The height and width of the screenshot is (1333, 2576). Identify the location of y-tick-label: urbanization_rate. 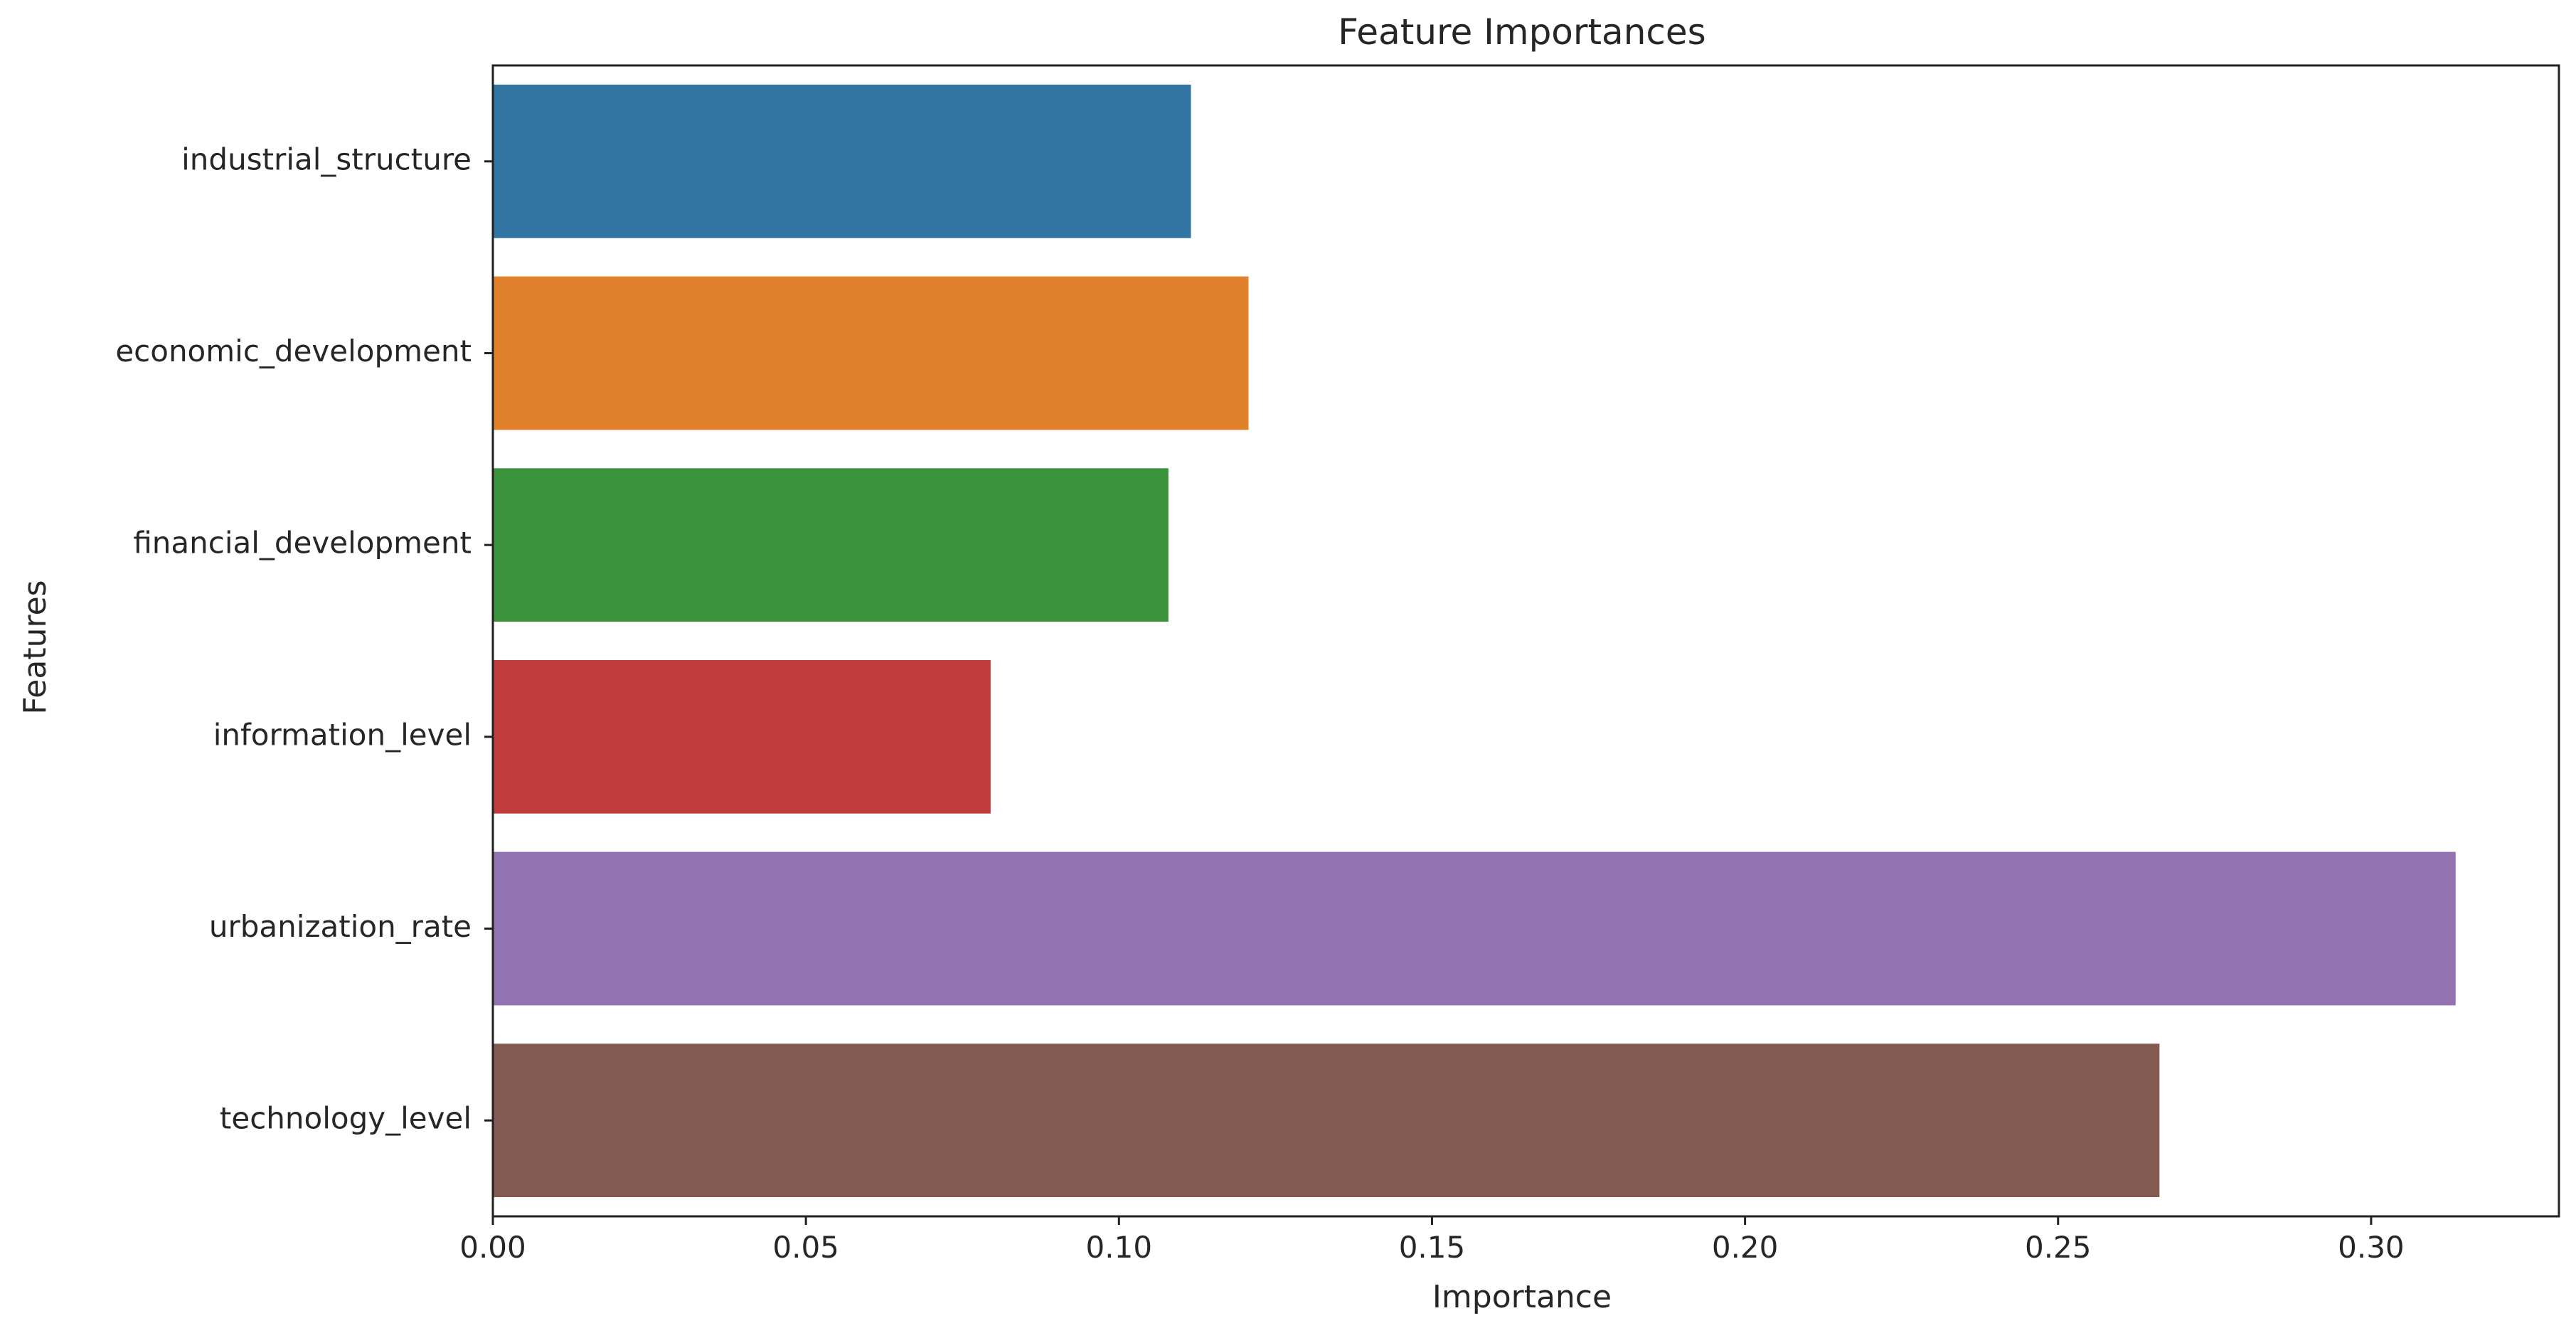
(340, 926).